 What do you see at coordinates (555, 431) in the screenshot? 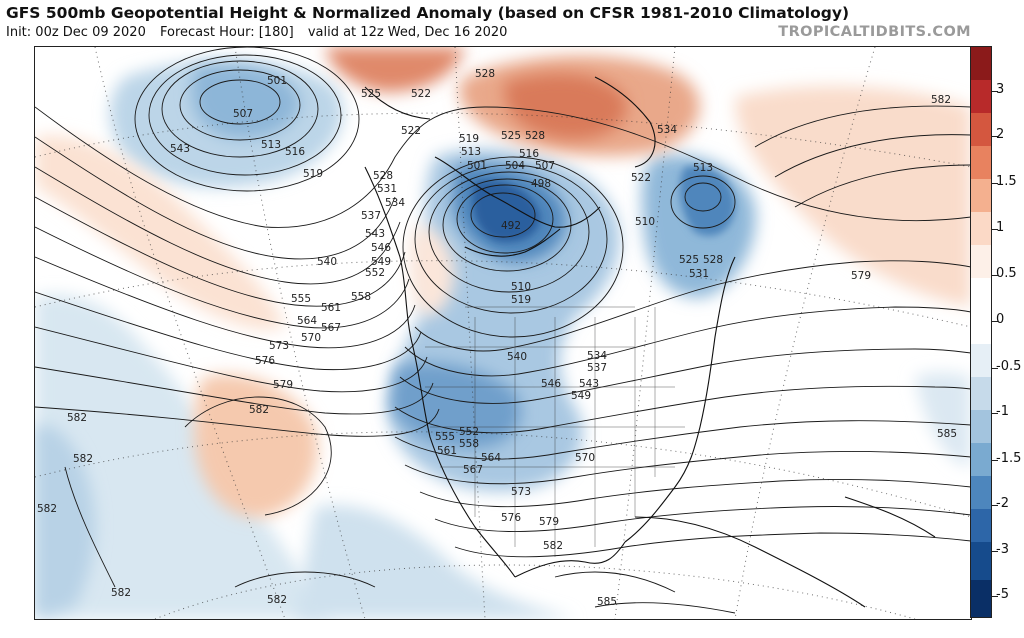
I see `state-borders` at bounding box center [555, 431].